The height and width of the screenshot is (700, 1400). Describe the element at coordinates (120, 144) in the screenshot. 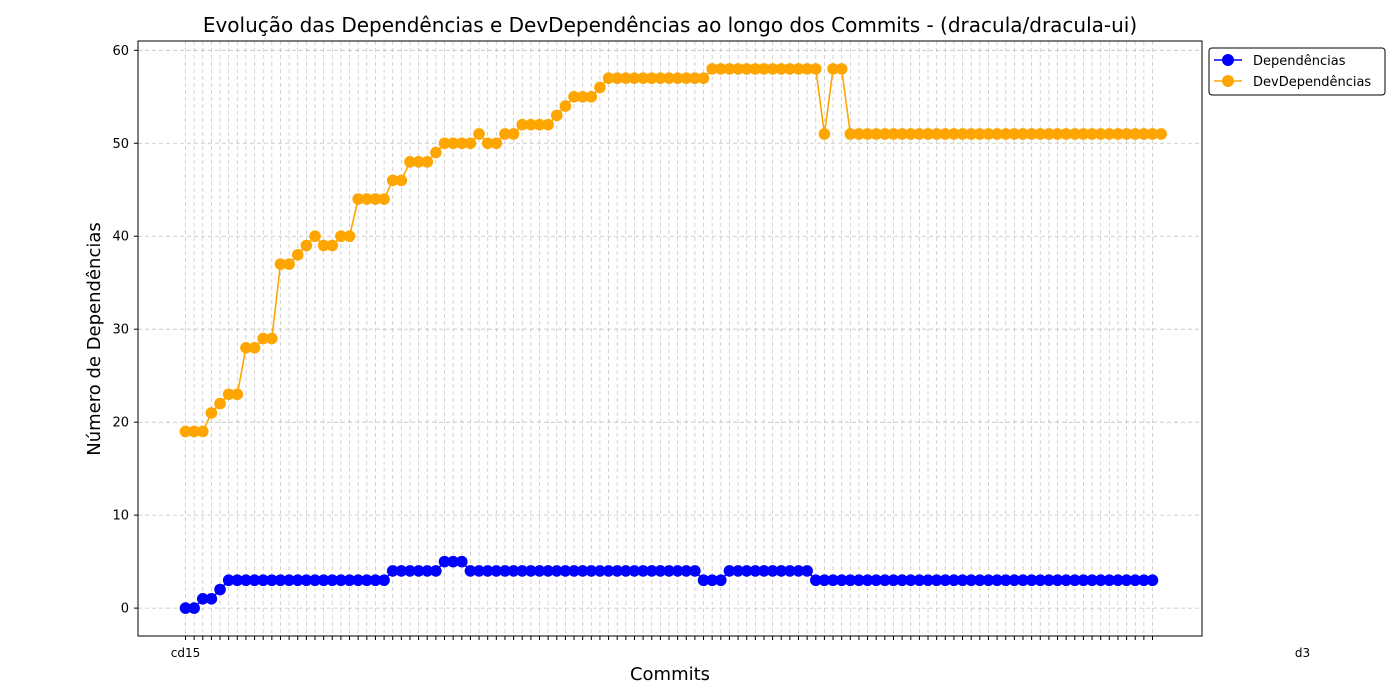

I see `y-tick-label: 50` at that location.